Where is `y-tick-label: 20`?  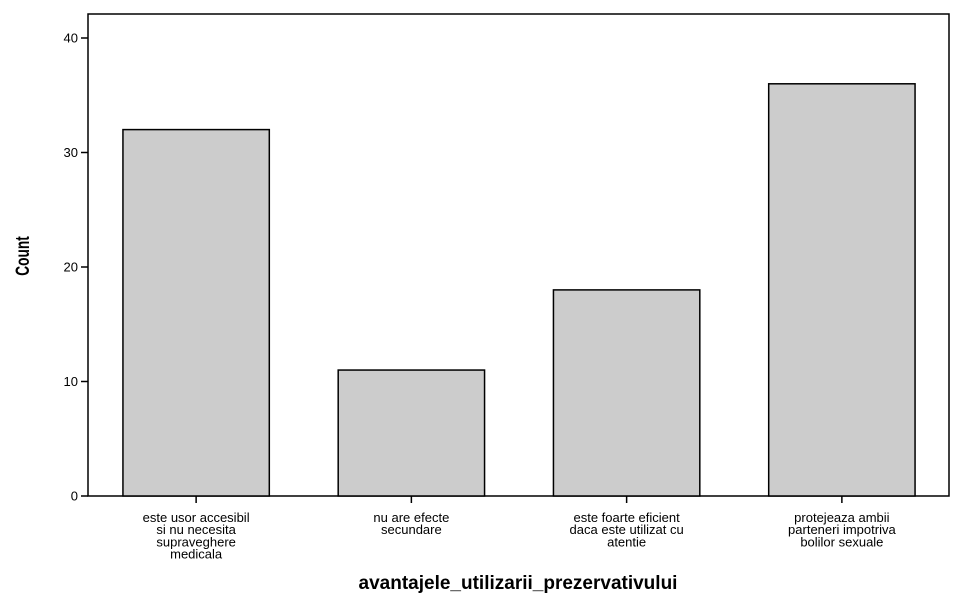 y-tick-label: 20 is located at coordinates (71, 267).